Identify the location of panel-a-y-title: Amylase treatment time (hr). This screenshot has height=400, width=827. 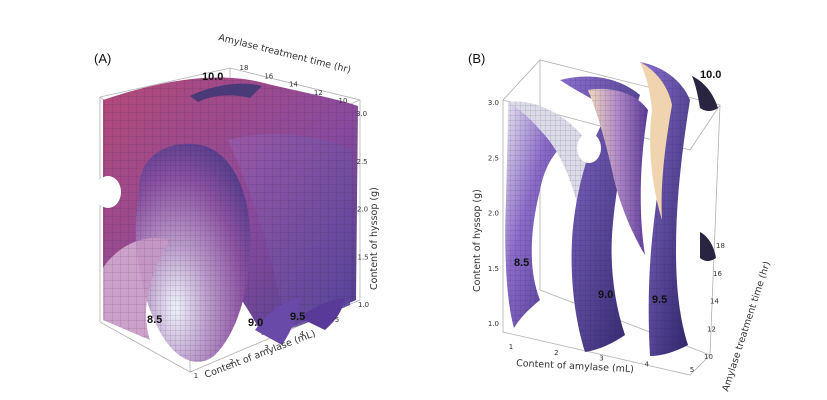
(284, 54).